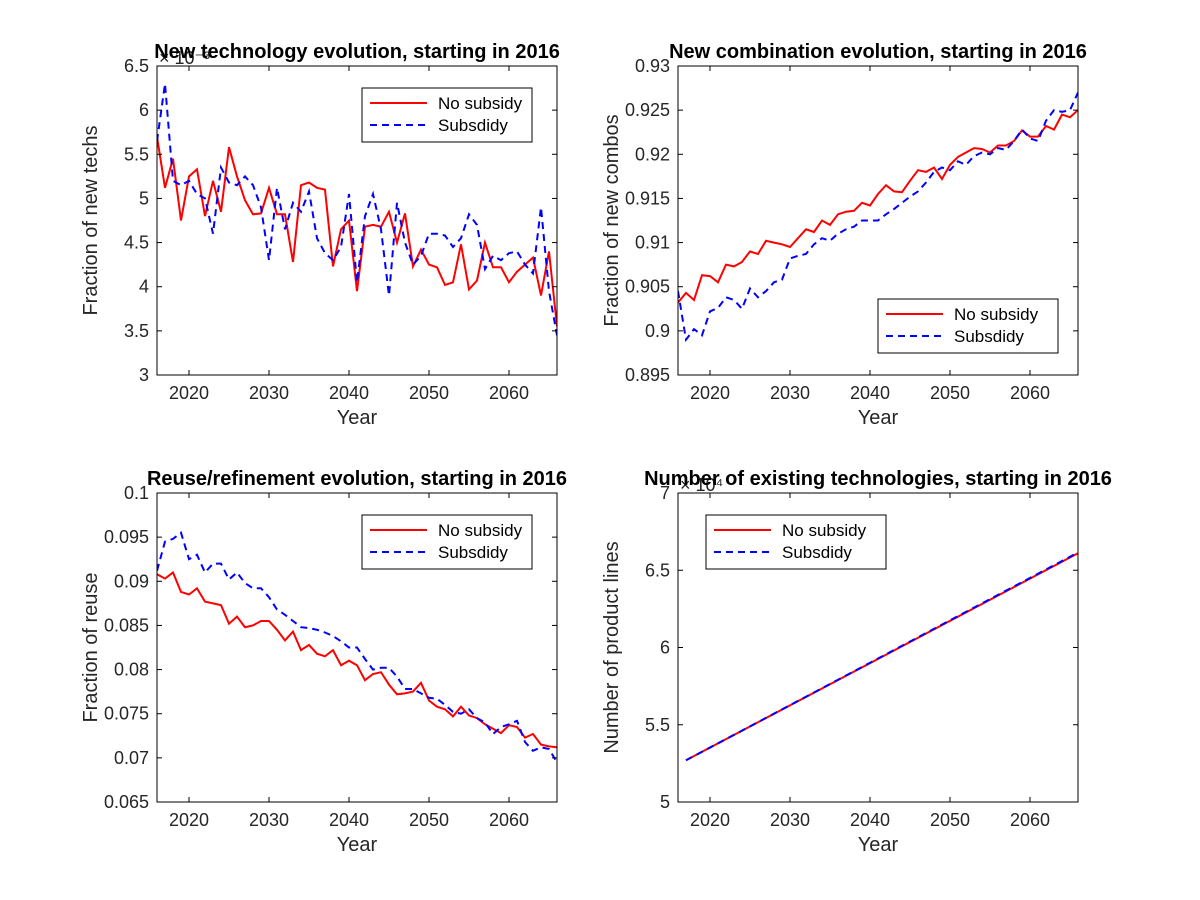 This screenshot has height=900, width=1200. What do you see at coordinates (652, 66) in the screenshot?
I see `y-tick-label: 0.93` at bounding box center [652, 66].